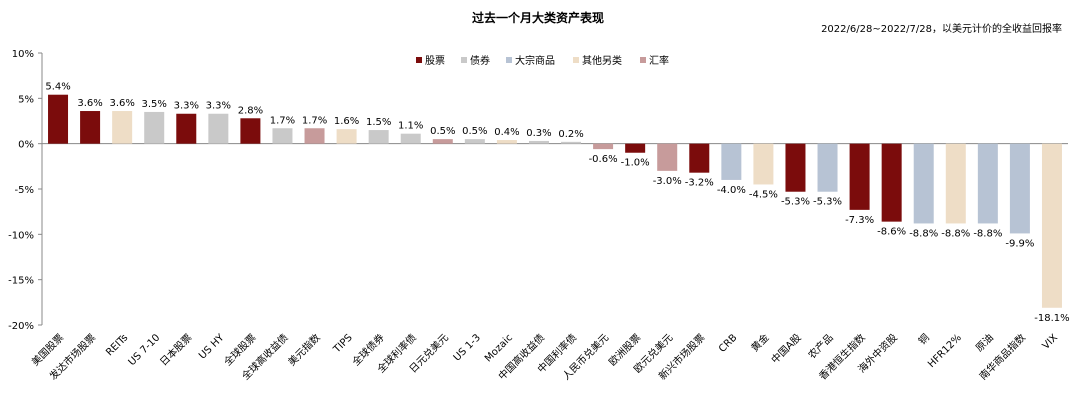  I want to click on x-tick-label: Mozaic, so click(499, 348).